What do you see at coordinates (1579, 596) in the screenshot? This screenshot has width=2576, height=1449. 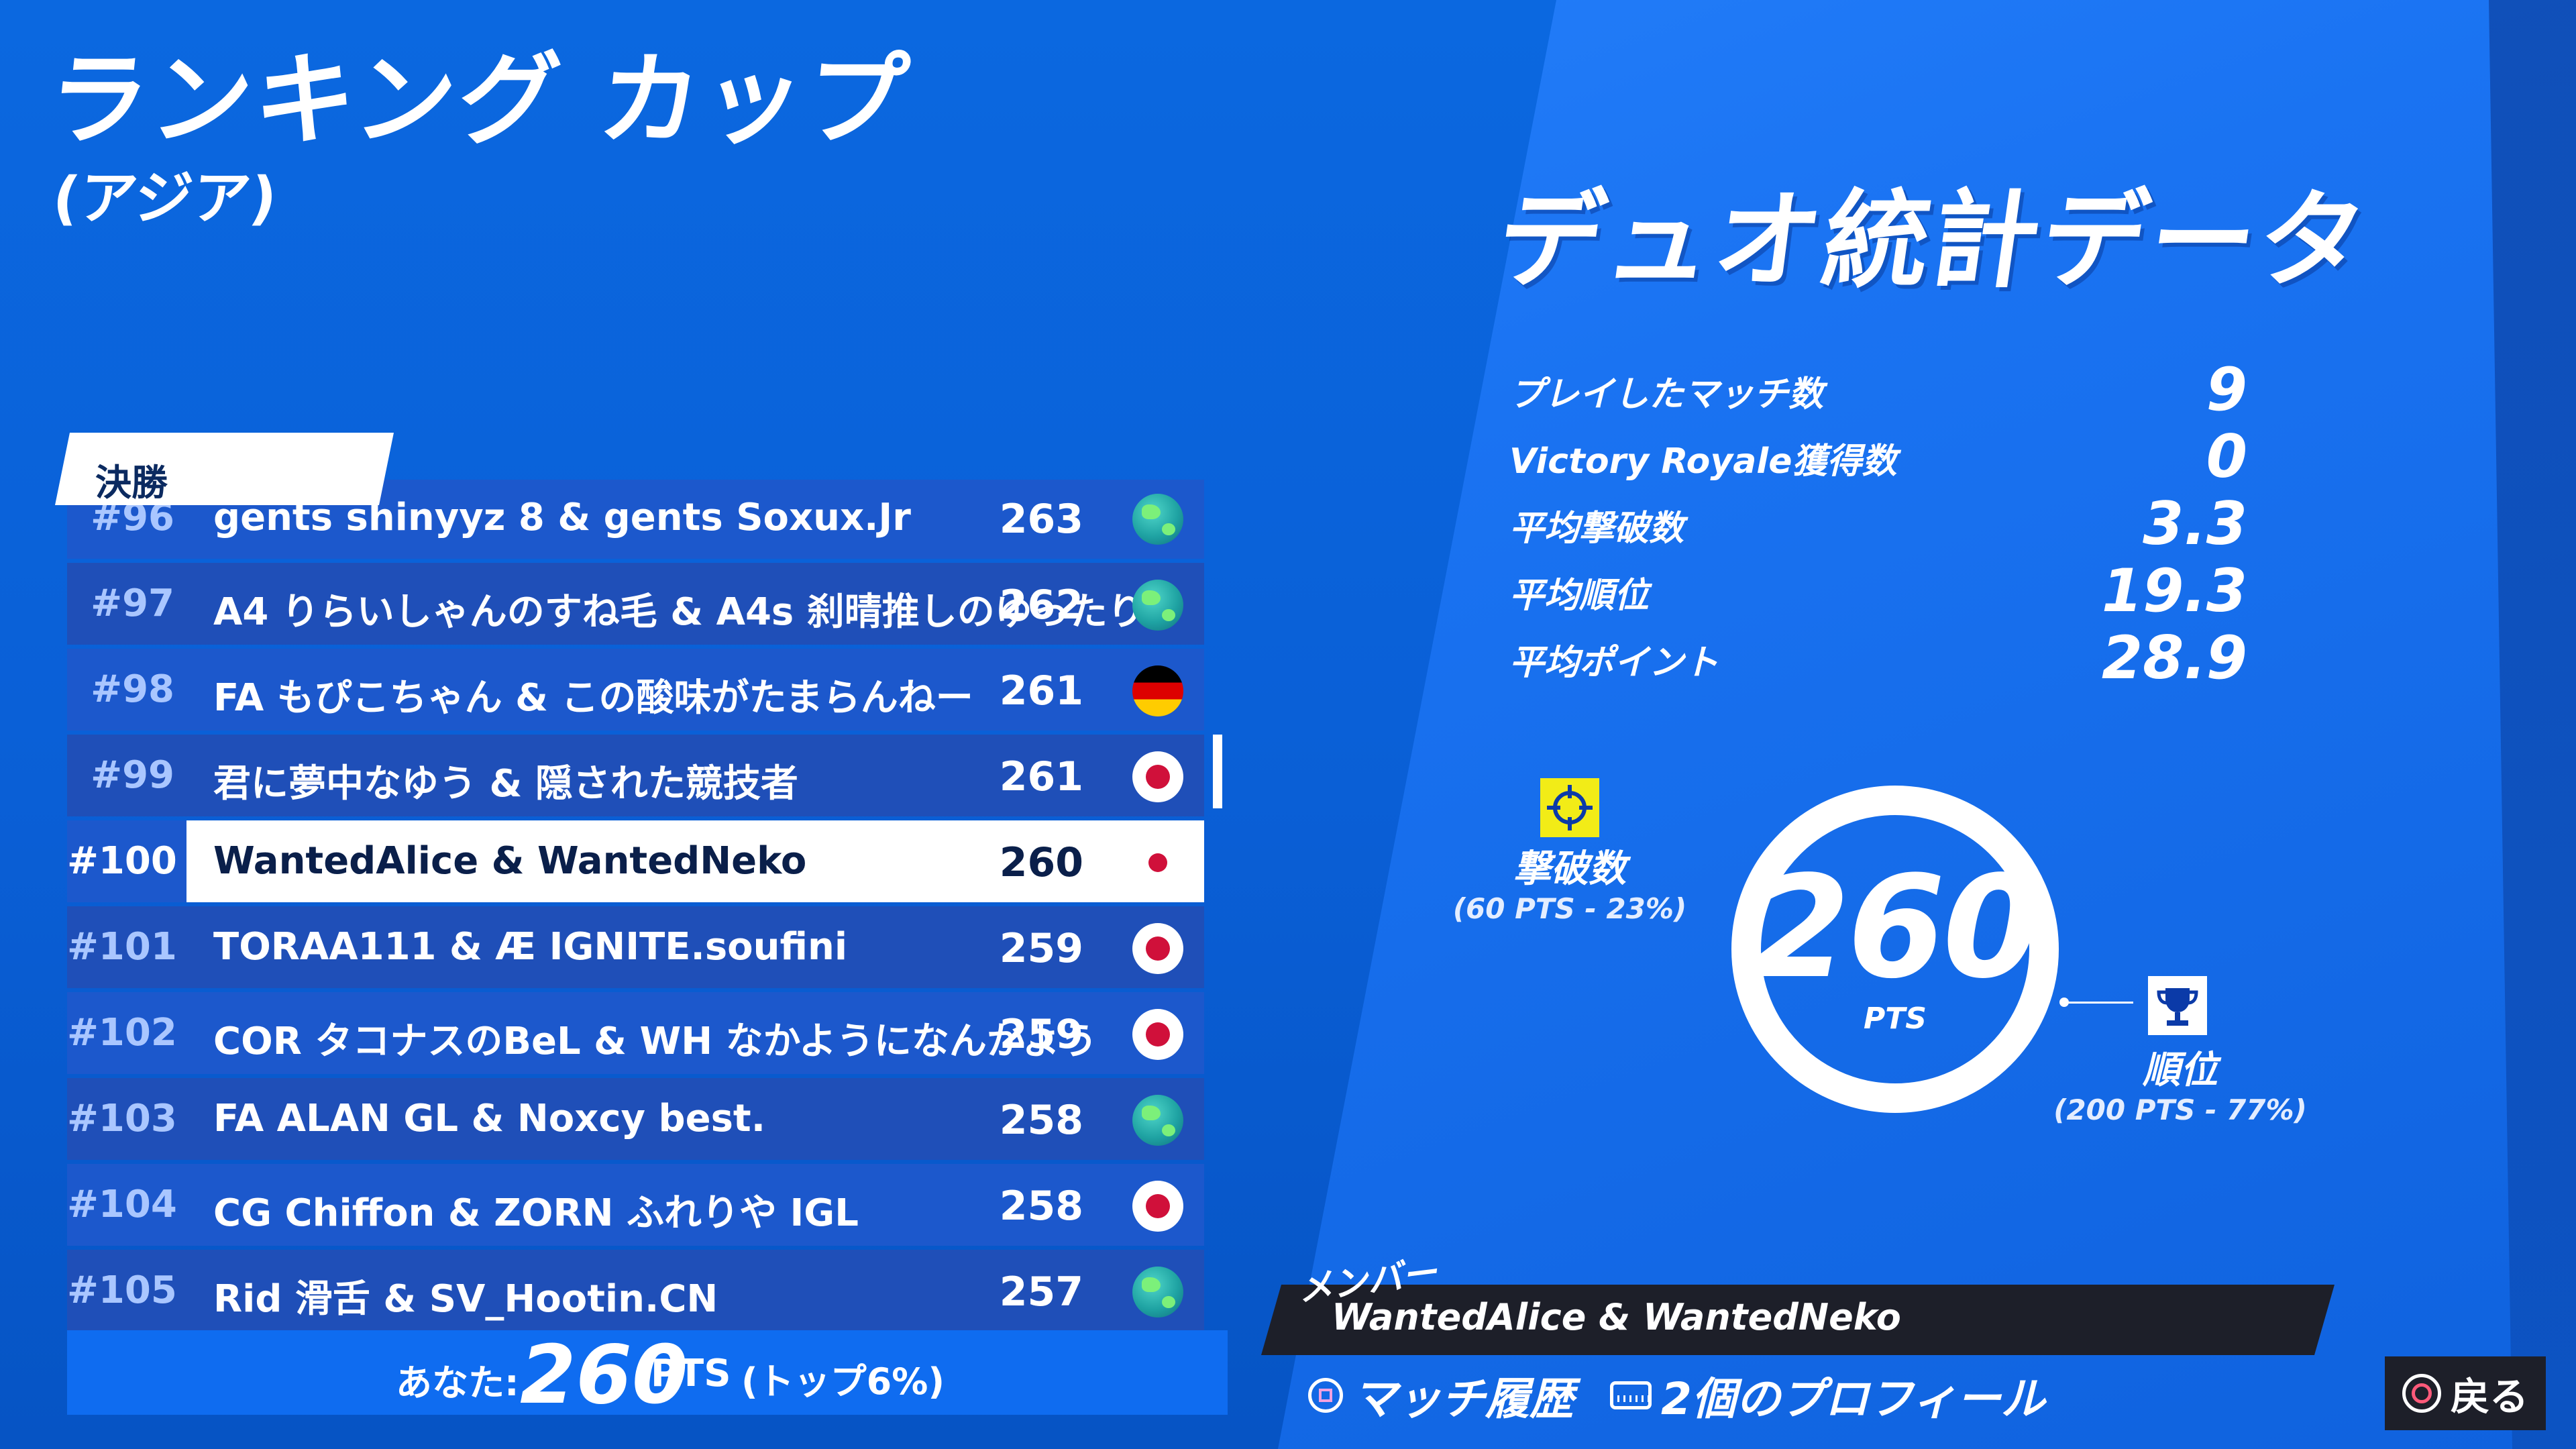 I see `stat-label: 平均順位` at bounding box center [1579, 596].